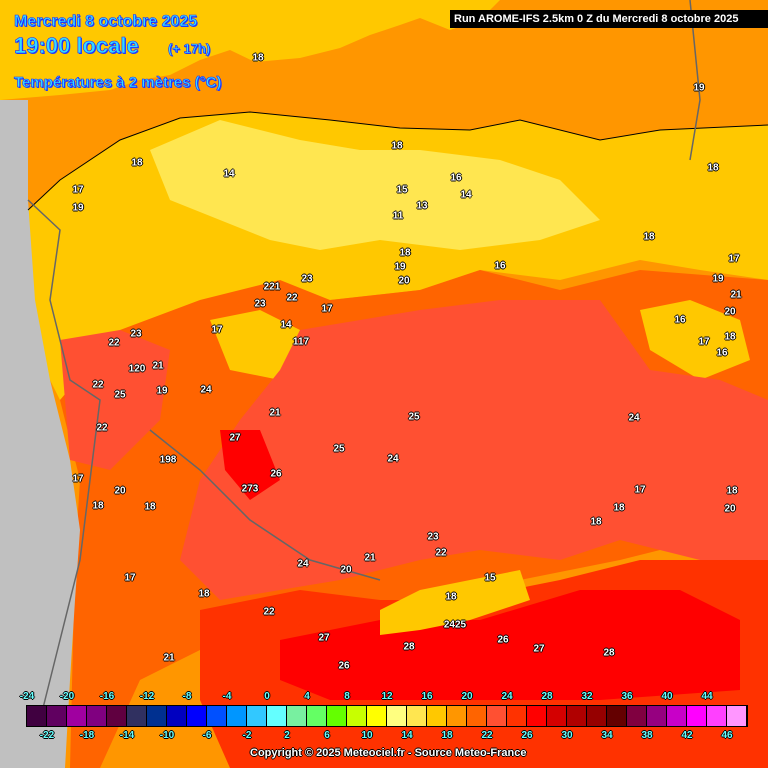 The image size is (768, 768). Describe the element at coordinates (327, 735) in the screenshot. I see `scale-tick-bottom: 6` at that location.